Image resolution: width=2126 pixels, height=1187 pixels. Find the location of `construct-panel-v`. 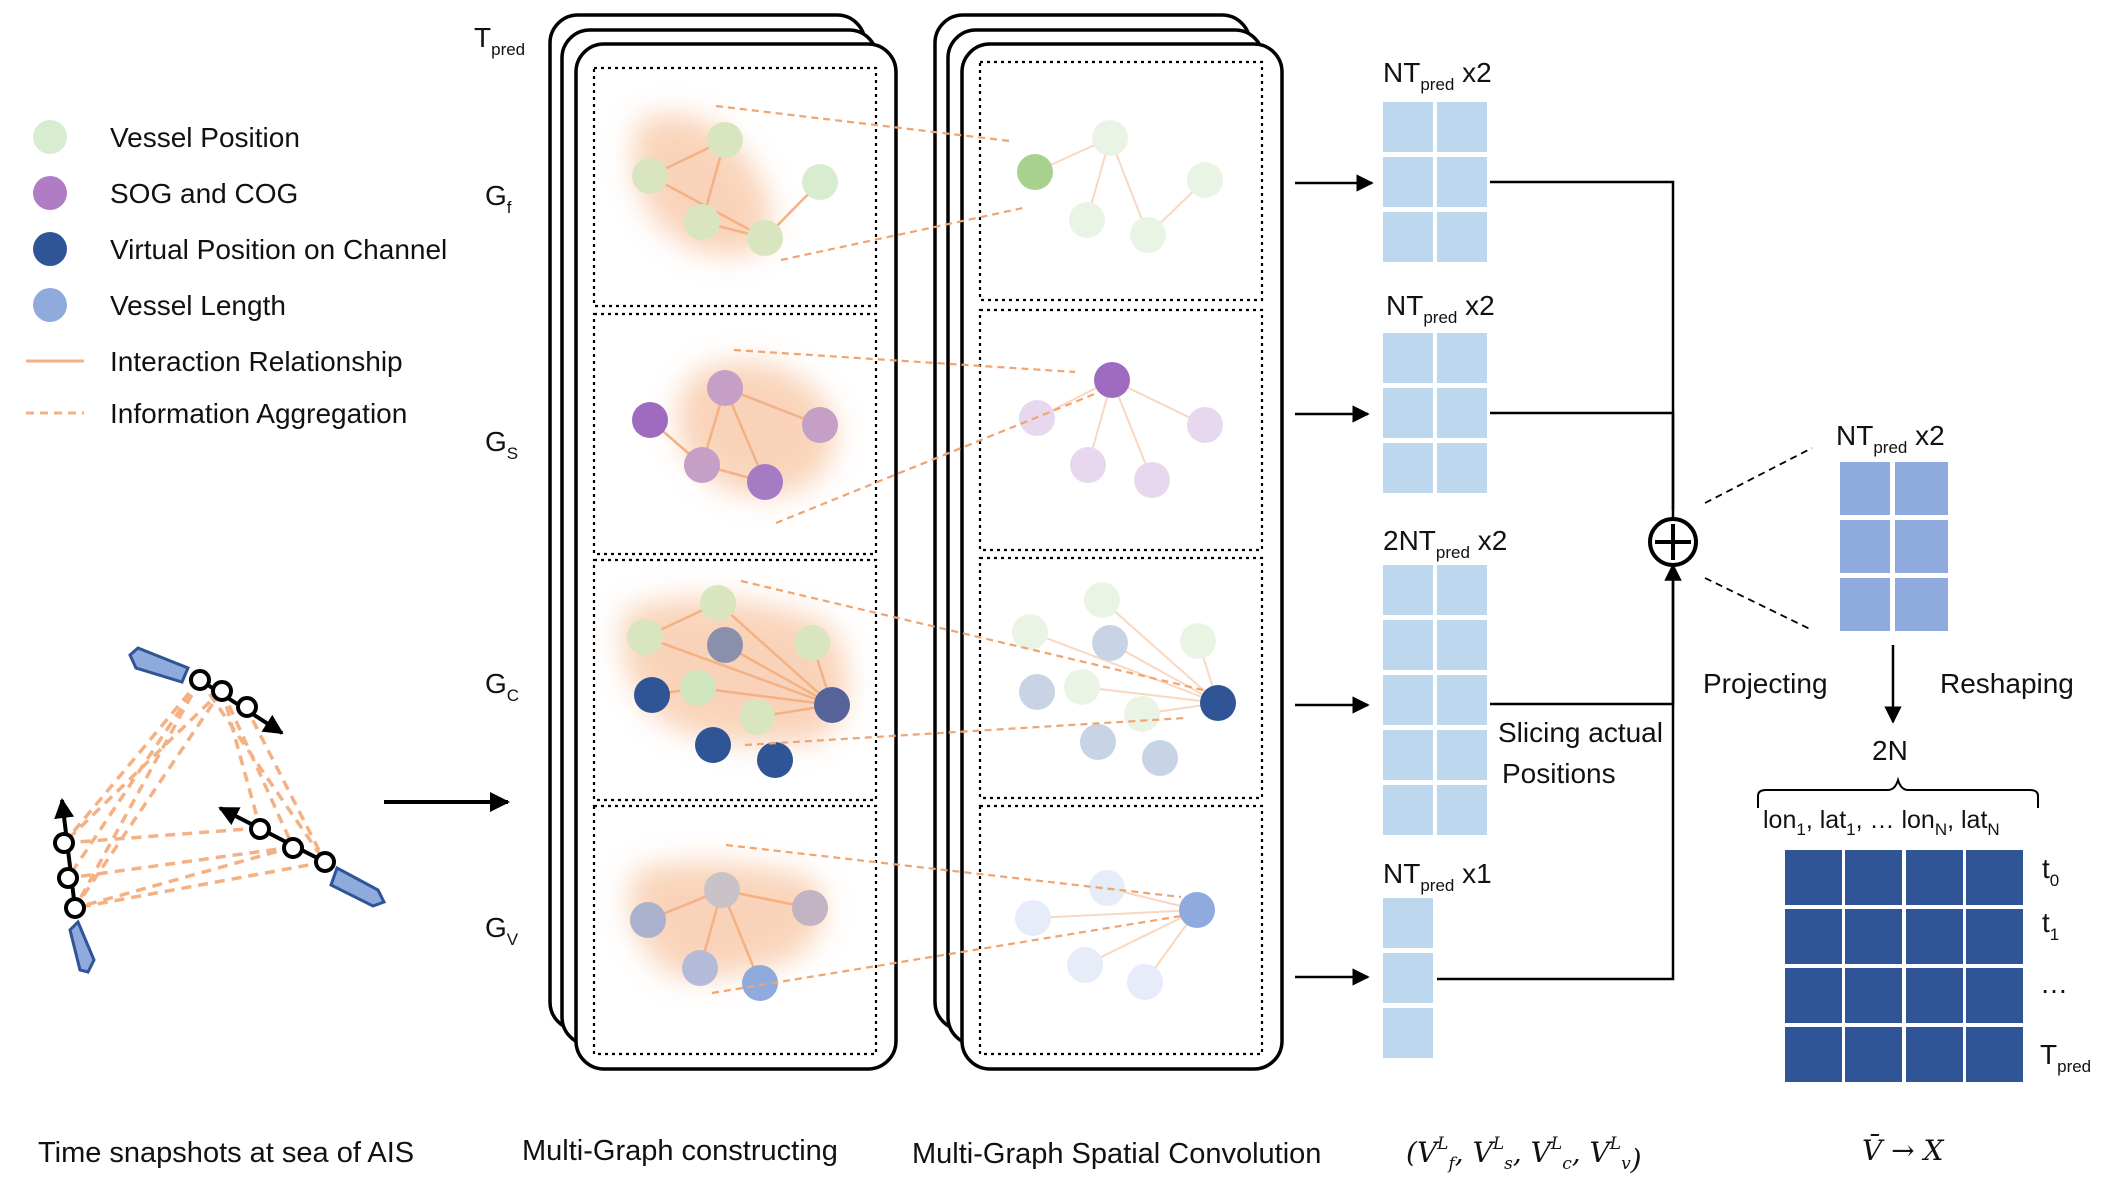

construct-panel-v is located at coordinates (735, 930).